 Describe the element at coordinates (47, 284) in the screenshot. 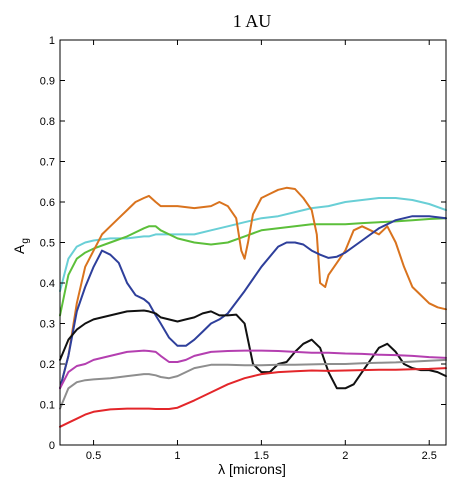

I see `y-tick-label: 0.4` at that location.